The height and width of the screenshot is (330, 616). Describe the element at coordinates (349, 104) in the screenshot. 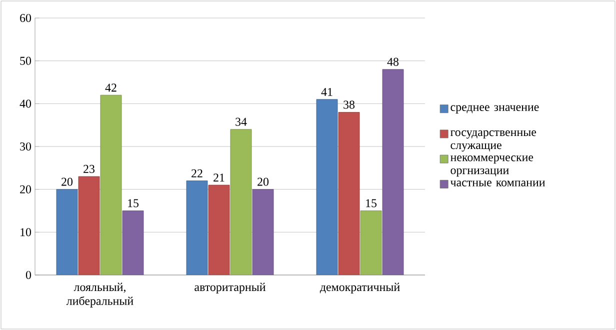

I see `data-label: 38` at that location.